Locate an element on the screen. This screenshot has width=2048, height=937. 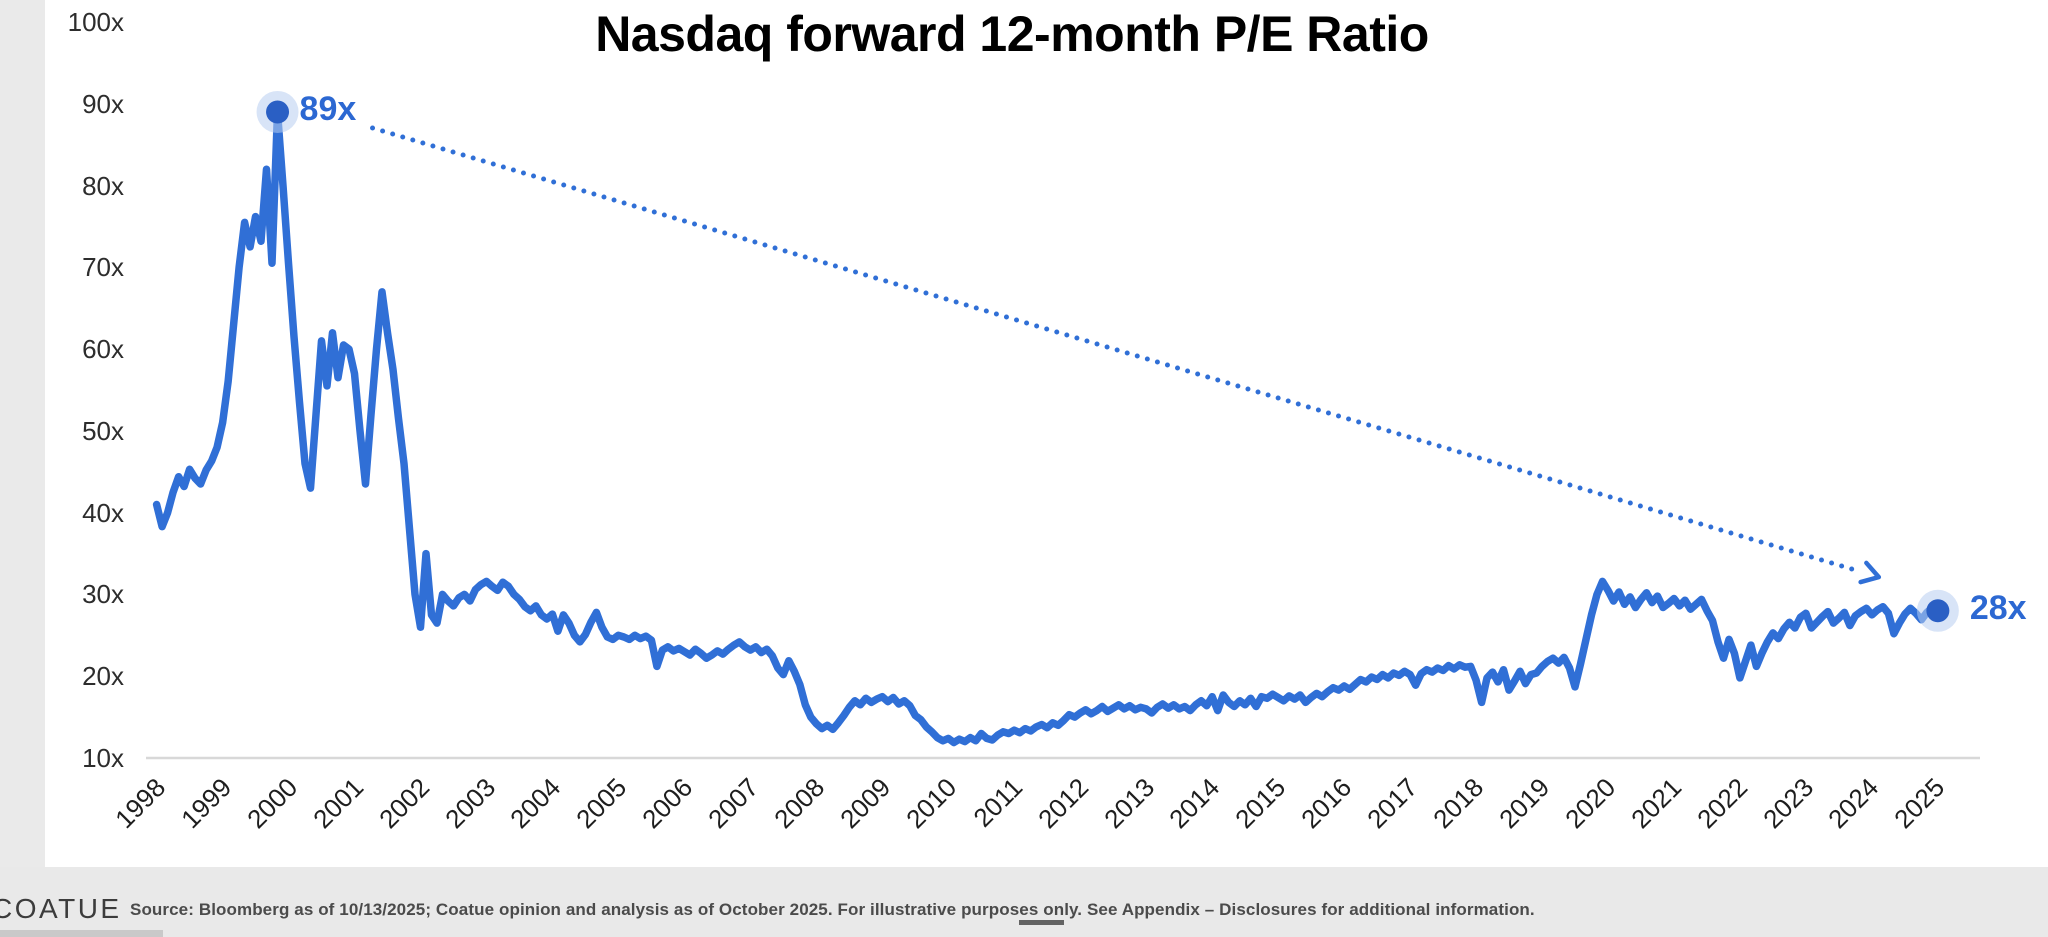
y-axis-label: 50x is located at coordinates (103, 430).